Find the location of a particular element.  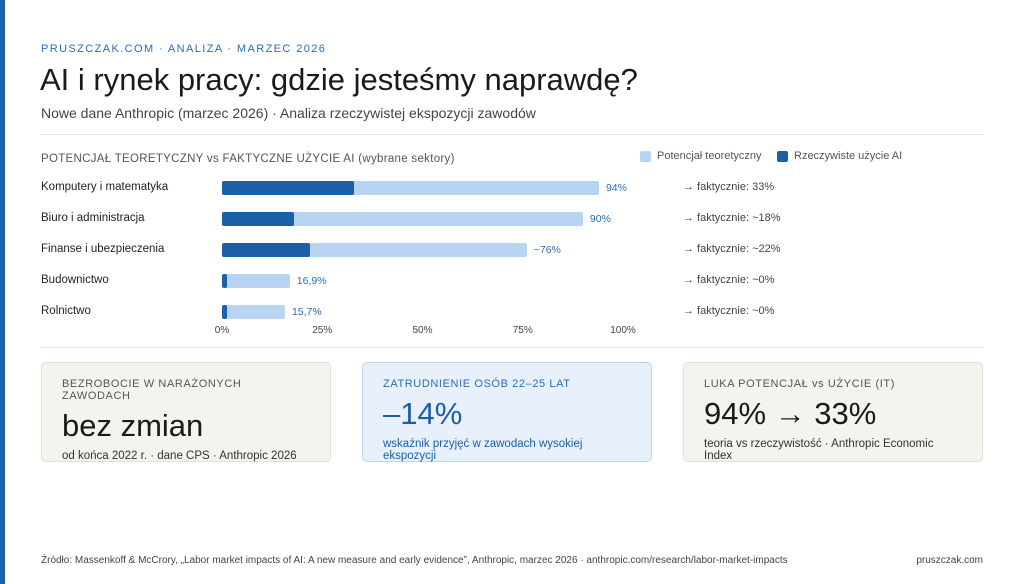

card-heading: ZATRUDNIENIE OSÓB 22–25 LAT is located at coordinates (477, 384).